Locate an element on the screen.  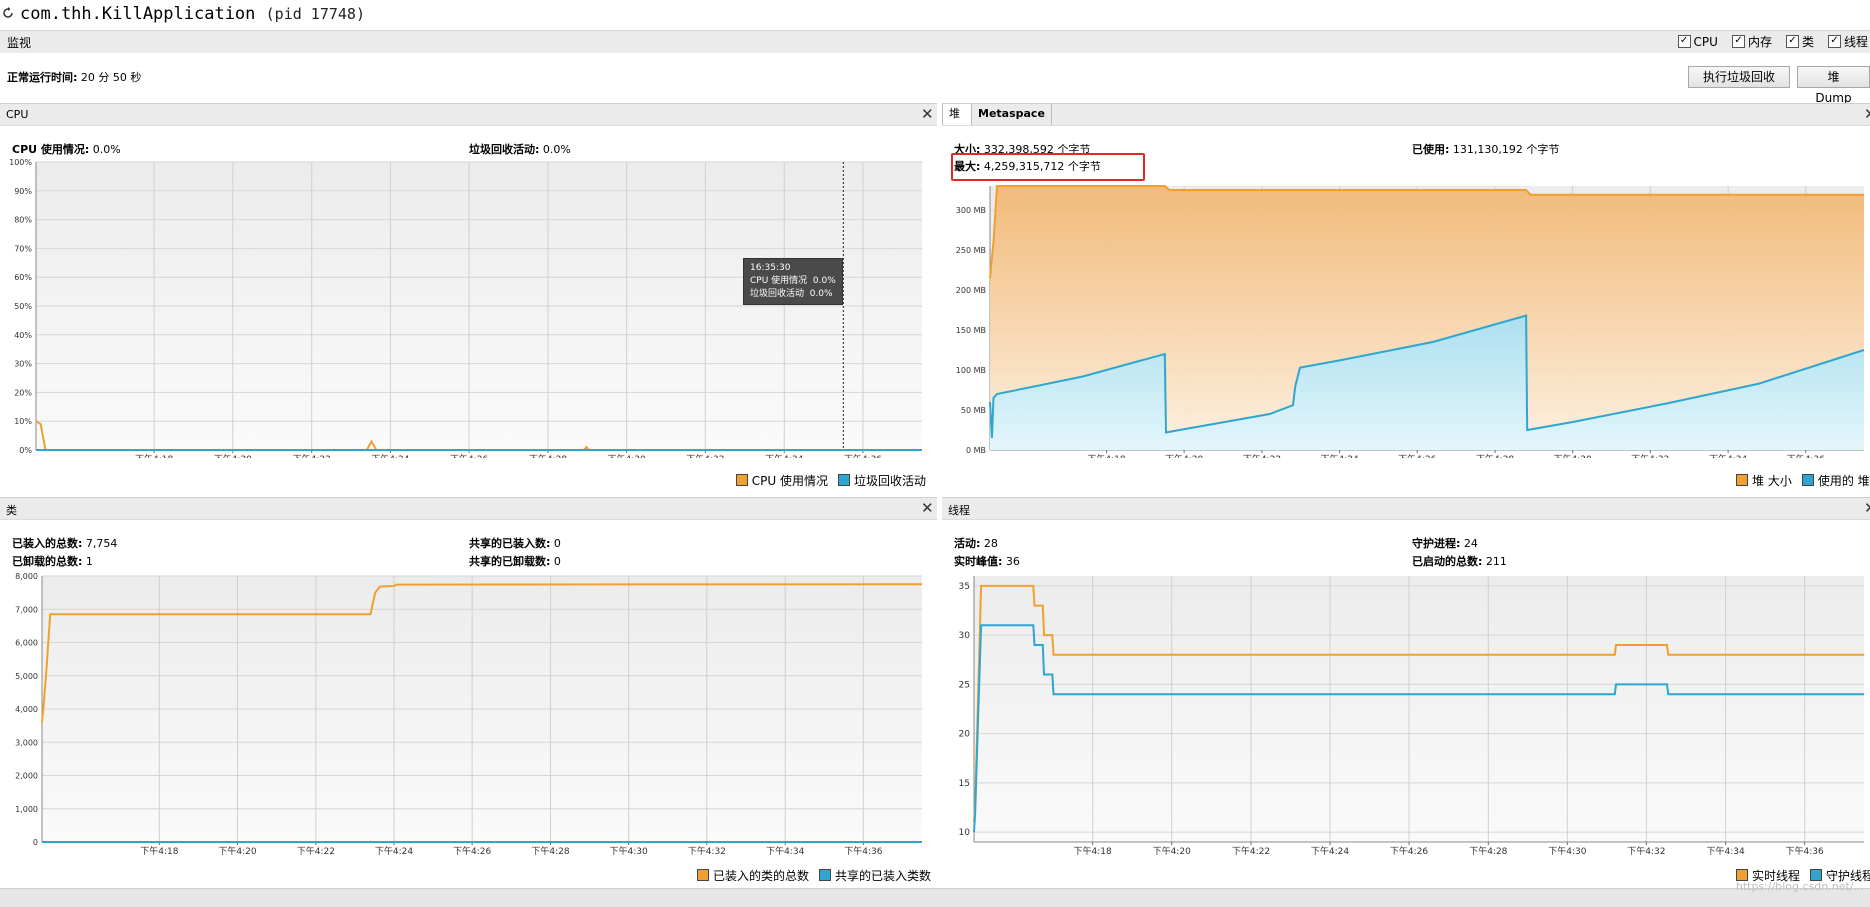
legend-item-heap-used: 使用的 堆 is located at coordinates (1835, 480).